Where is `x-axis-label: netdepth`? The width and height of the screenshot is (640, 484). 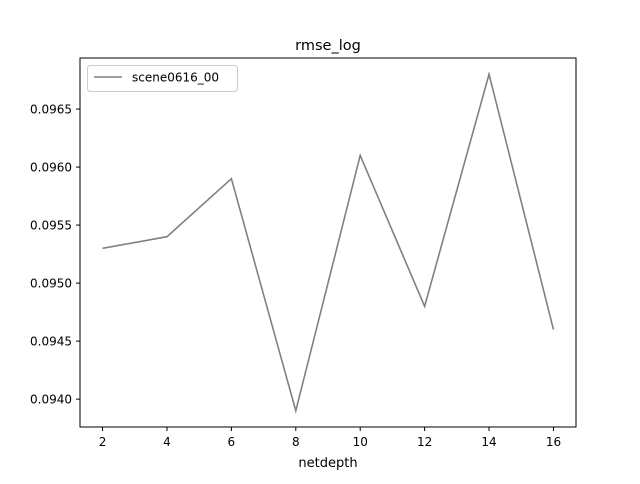 x-axis-label: netdepth is located at coordinates (327, 463).